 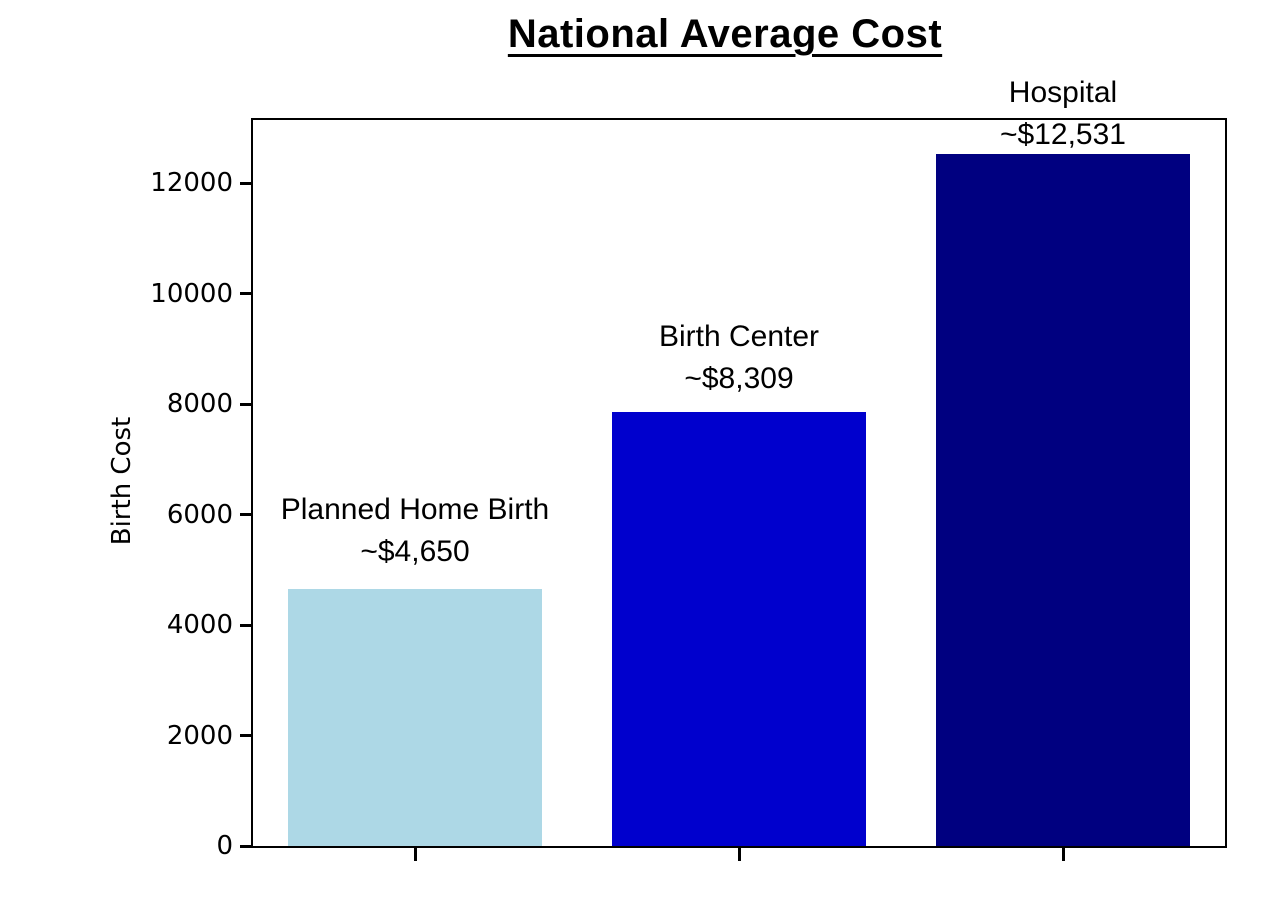 What do you see at coordinates (739, 378) in the screenshot?
I see `bar-value-label: ~$8,309` at bounding box center [739, 378].